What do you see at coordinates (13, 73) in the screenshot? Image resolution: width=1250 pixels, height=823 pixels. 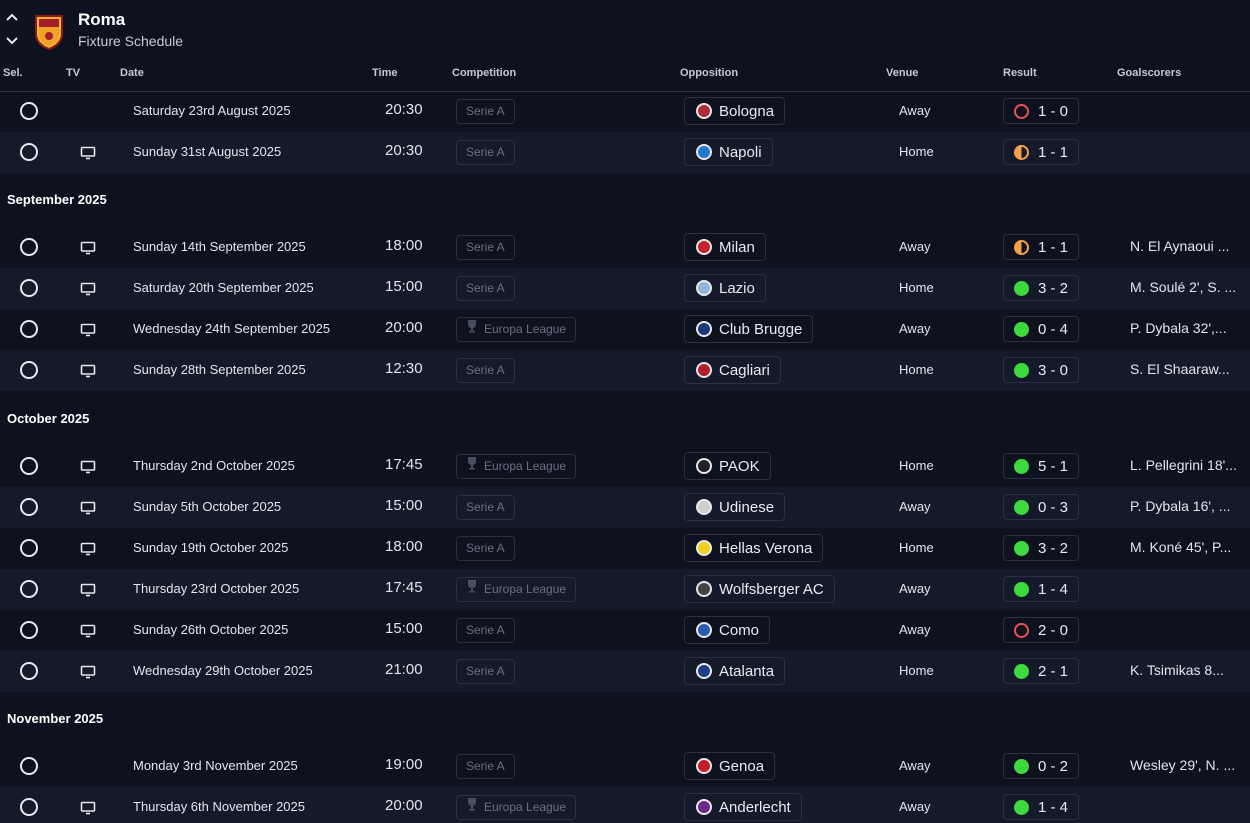 I see `col-sel: Sel.` at bounding box center [13, 73].